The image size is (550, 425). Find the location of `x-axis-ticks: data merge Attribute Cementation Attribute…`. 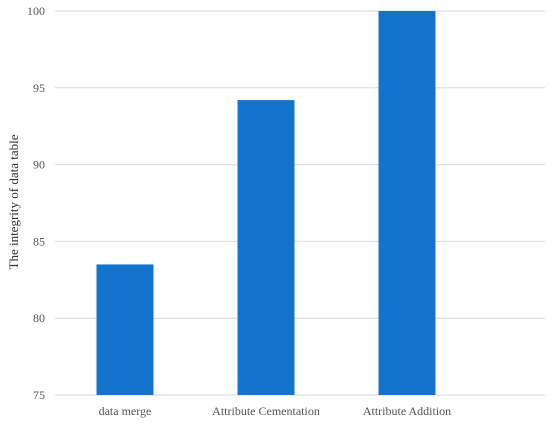

x-axis-ticks: data merge Attribute Cementation Attribute… is located at coordinates (275, 411).